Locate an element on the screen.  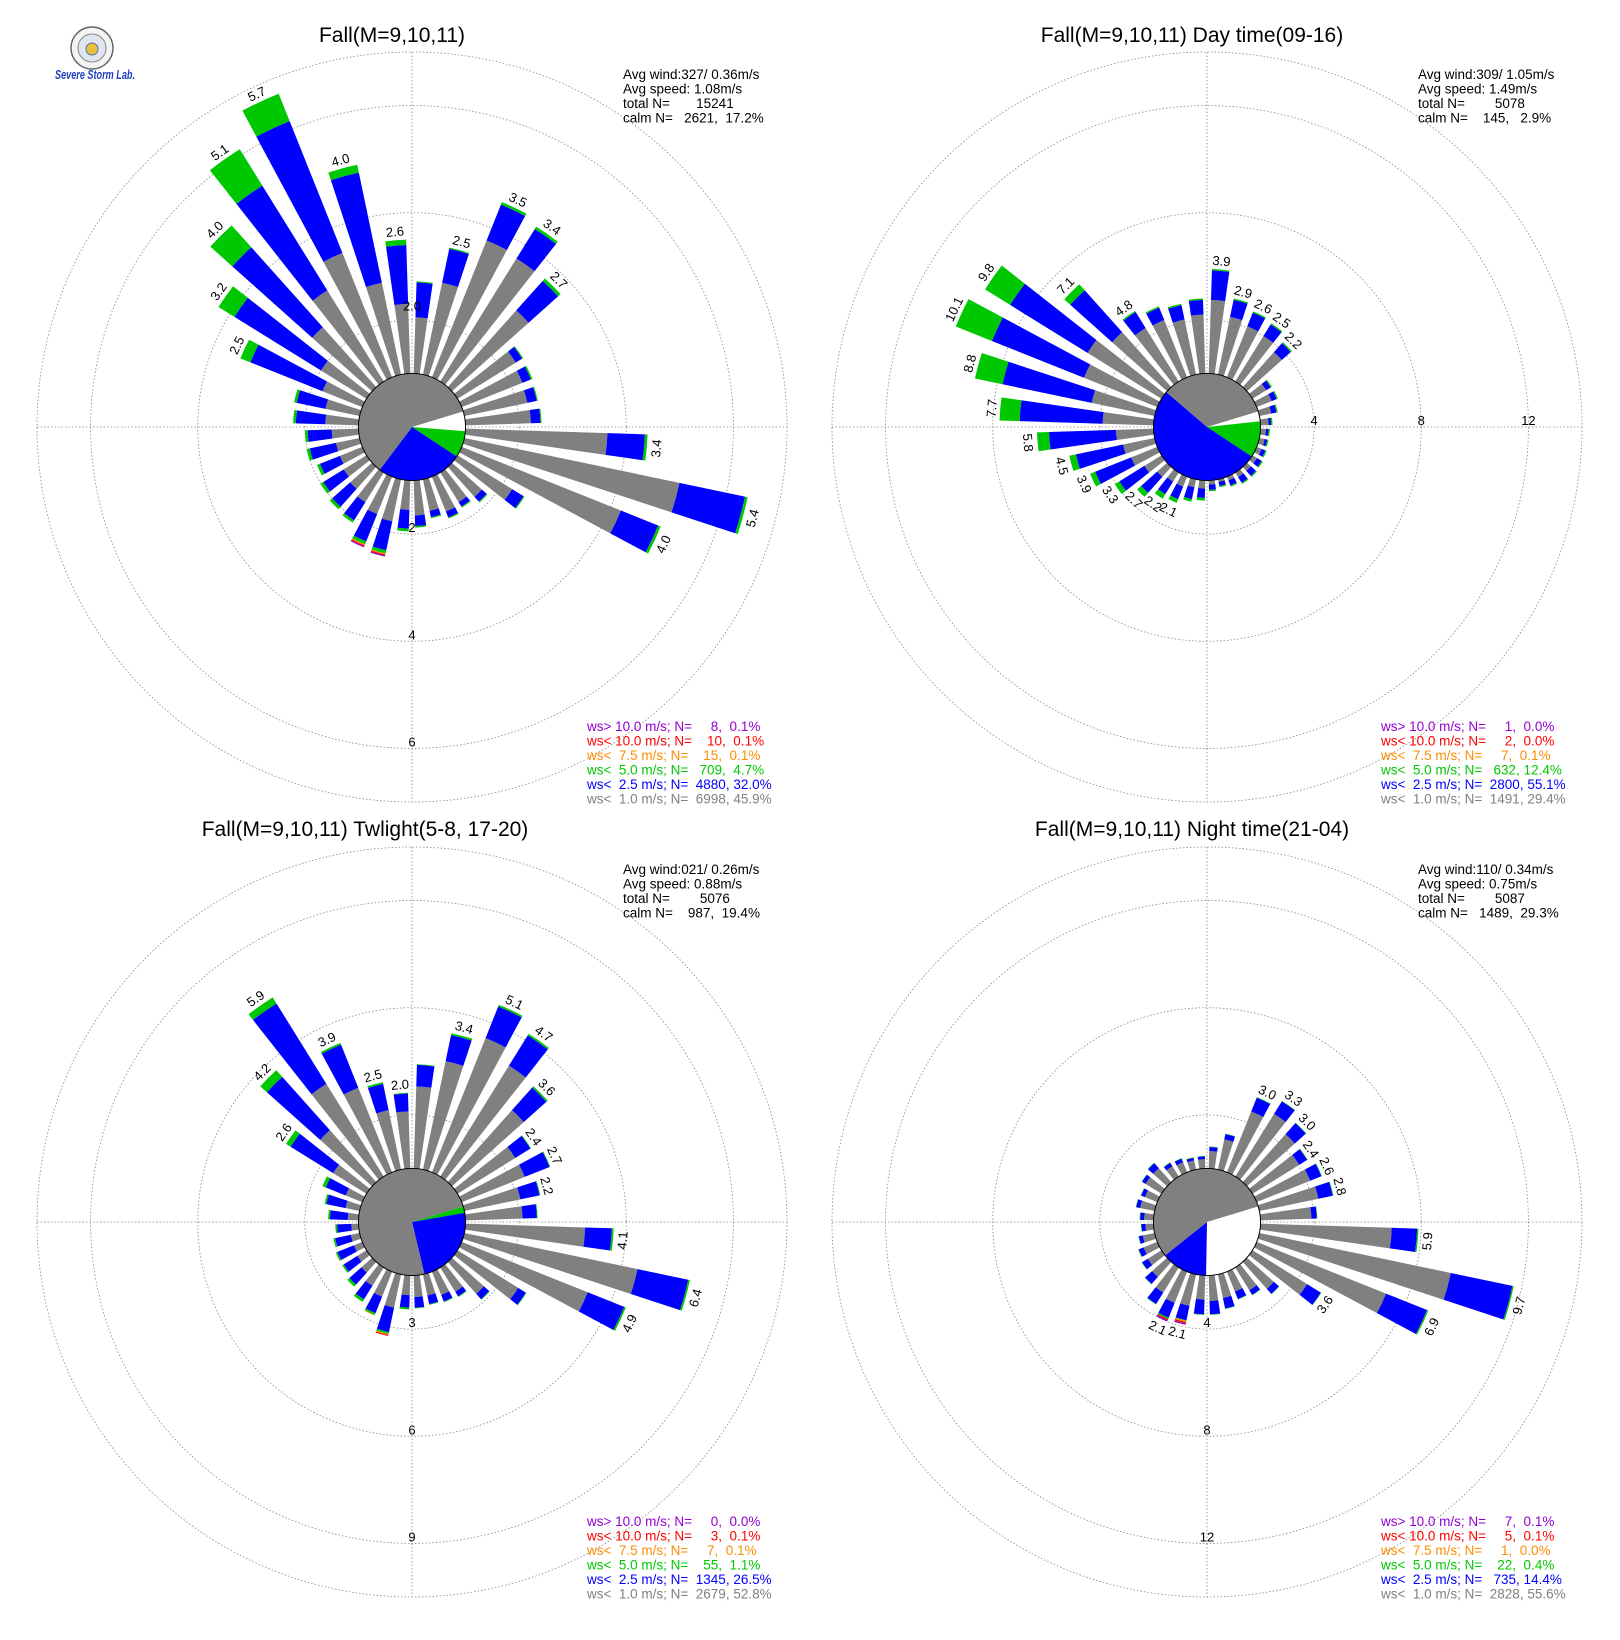
logo-text: Severe Storm Lab. is located at coordinates (95, 74).